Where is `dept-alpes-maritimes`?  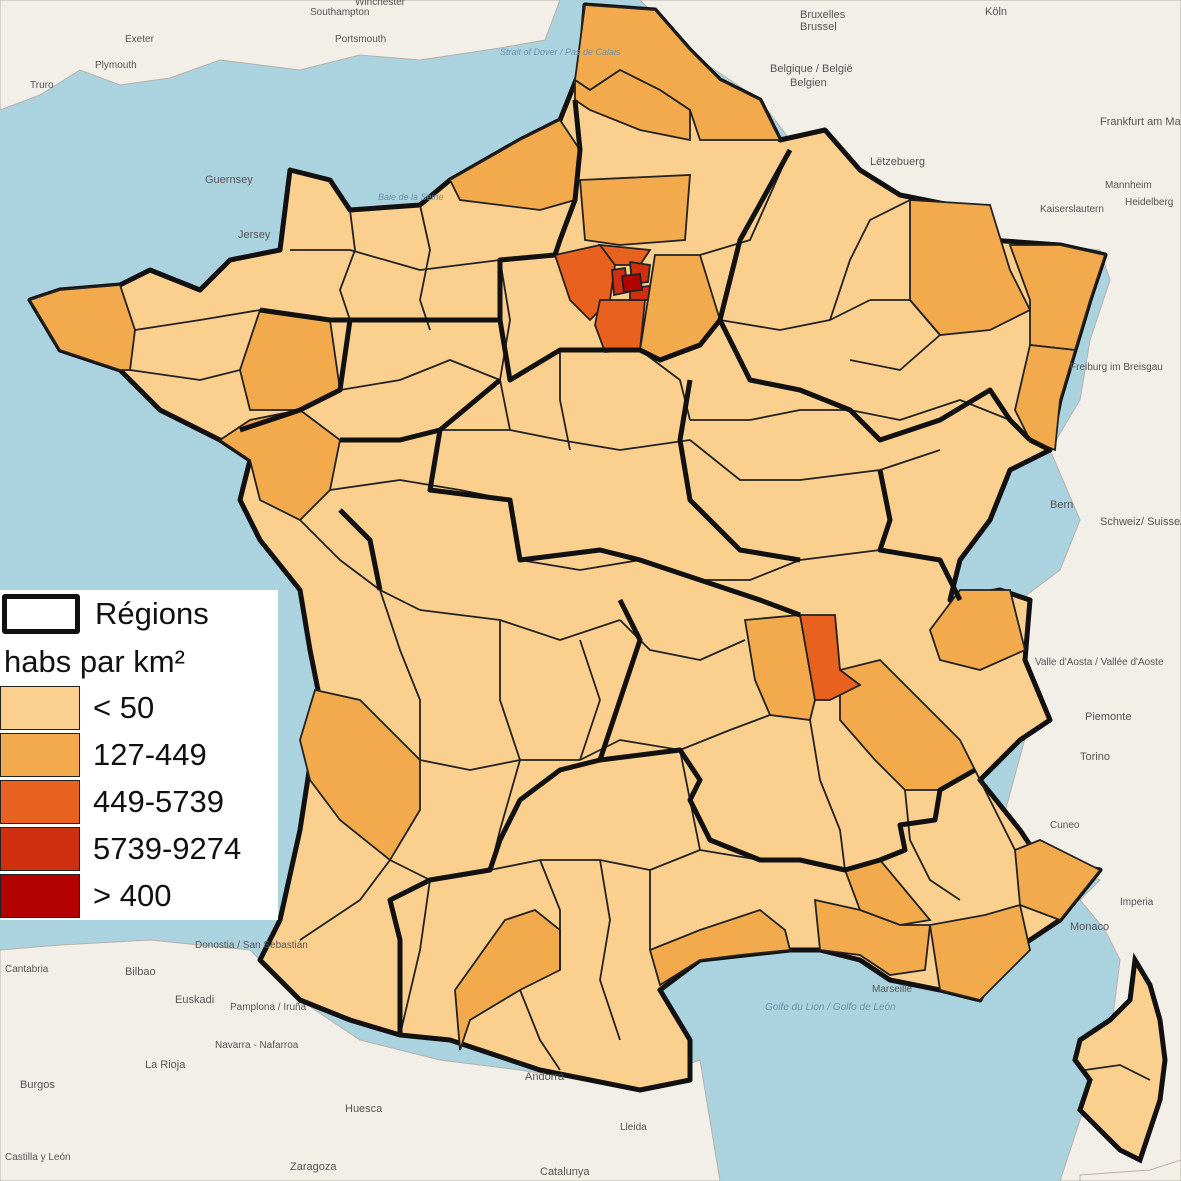
dept-alpes-maritimes is located at coordinates (1058, 880).